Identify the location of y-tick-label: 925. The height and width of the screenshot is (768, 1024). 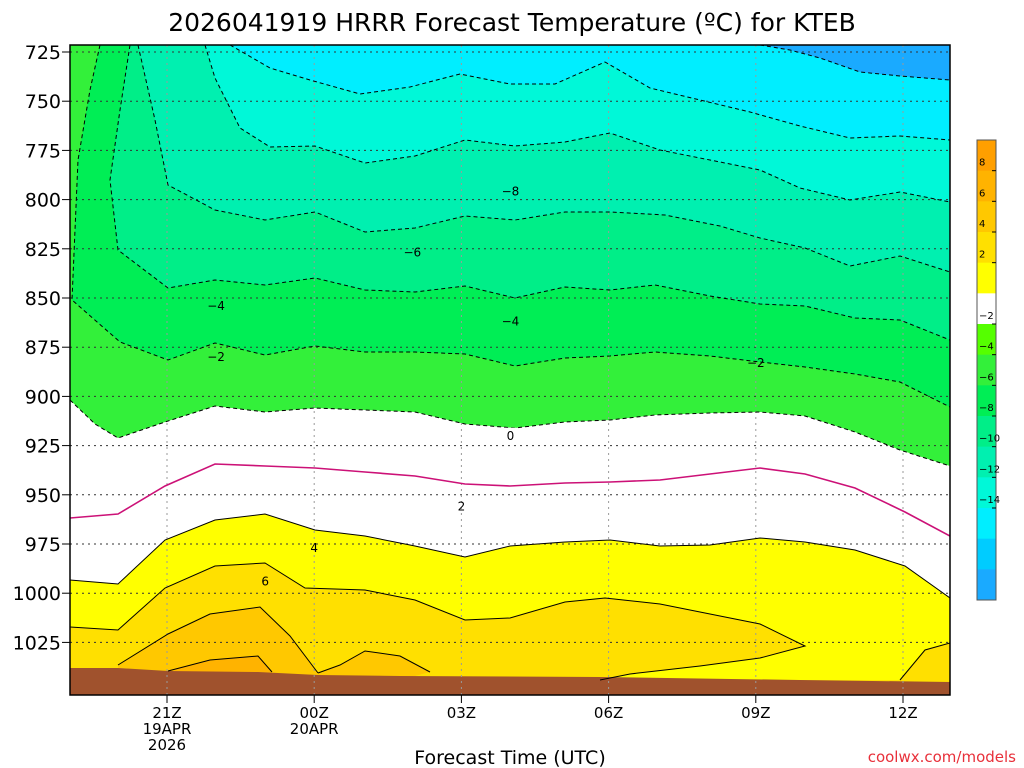
(43, 447).